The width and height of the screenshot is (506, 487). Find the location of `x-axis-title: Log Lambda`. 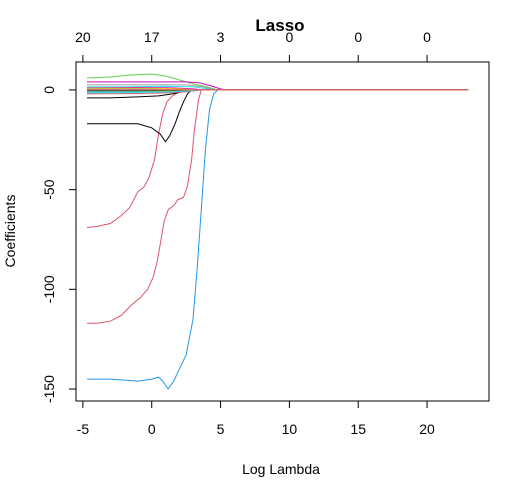

x-axis-title: Log Lambda is located at coordinates (281, 469).